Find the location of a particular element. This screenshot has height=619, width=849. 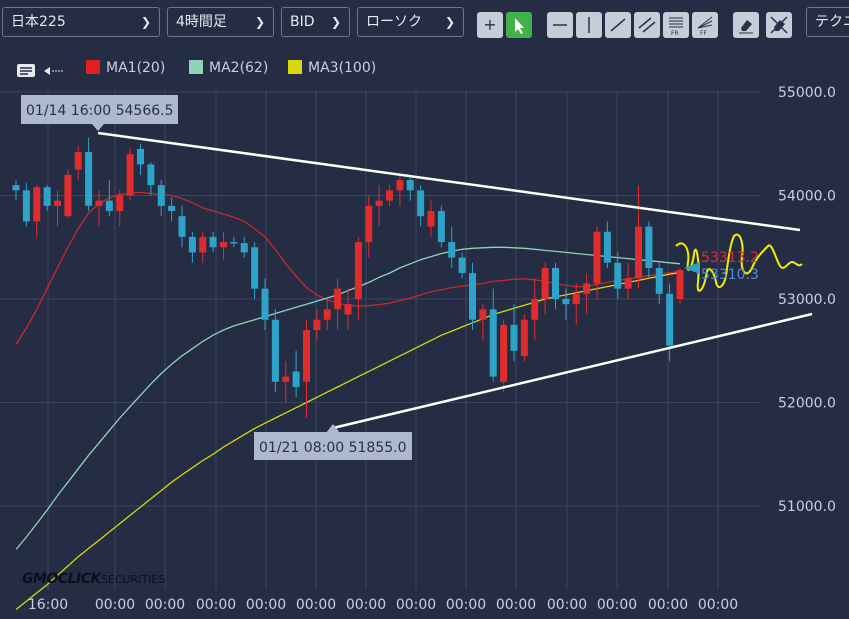

chart-style-select: ローソク ❯ is located at coordinates (410, 22).